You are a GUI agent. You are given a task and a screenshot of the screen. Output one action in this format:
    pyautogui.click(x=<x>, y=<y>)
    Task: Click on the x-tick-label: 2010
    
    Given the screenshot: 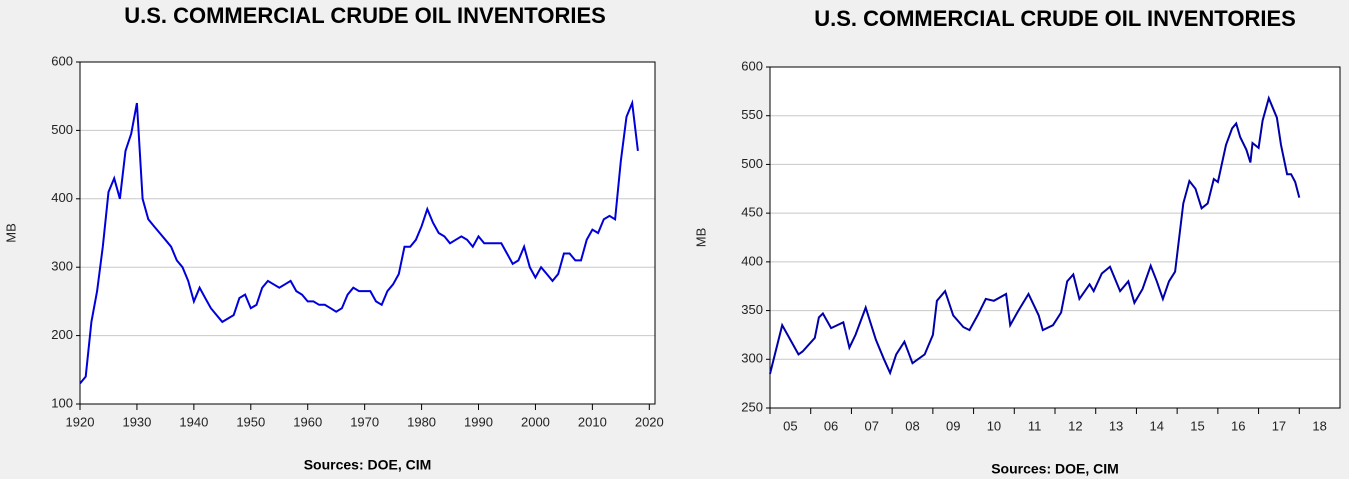 What is the action you would take?
    pyautogui.click(x=592, y=421)
    